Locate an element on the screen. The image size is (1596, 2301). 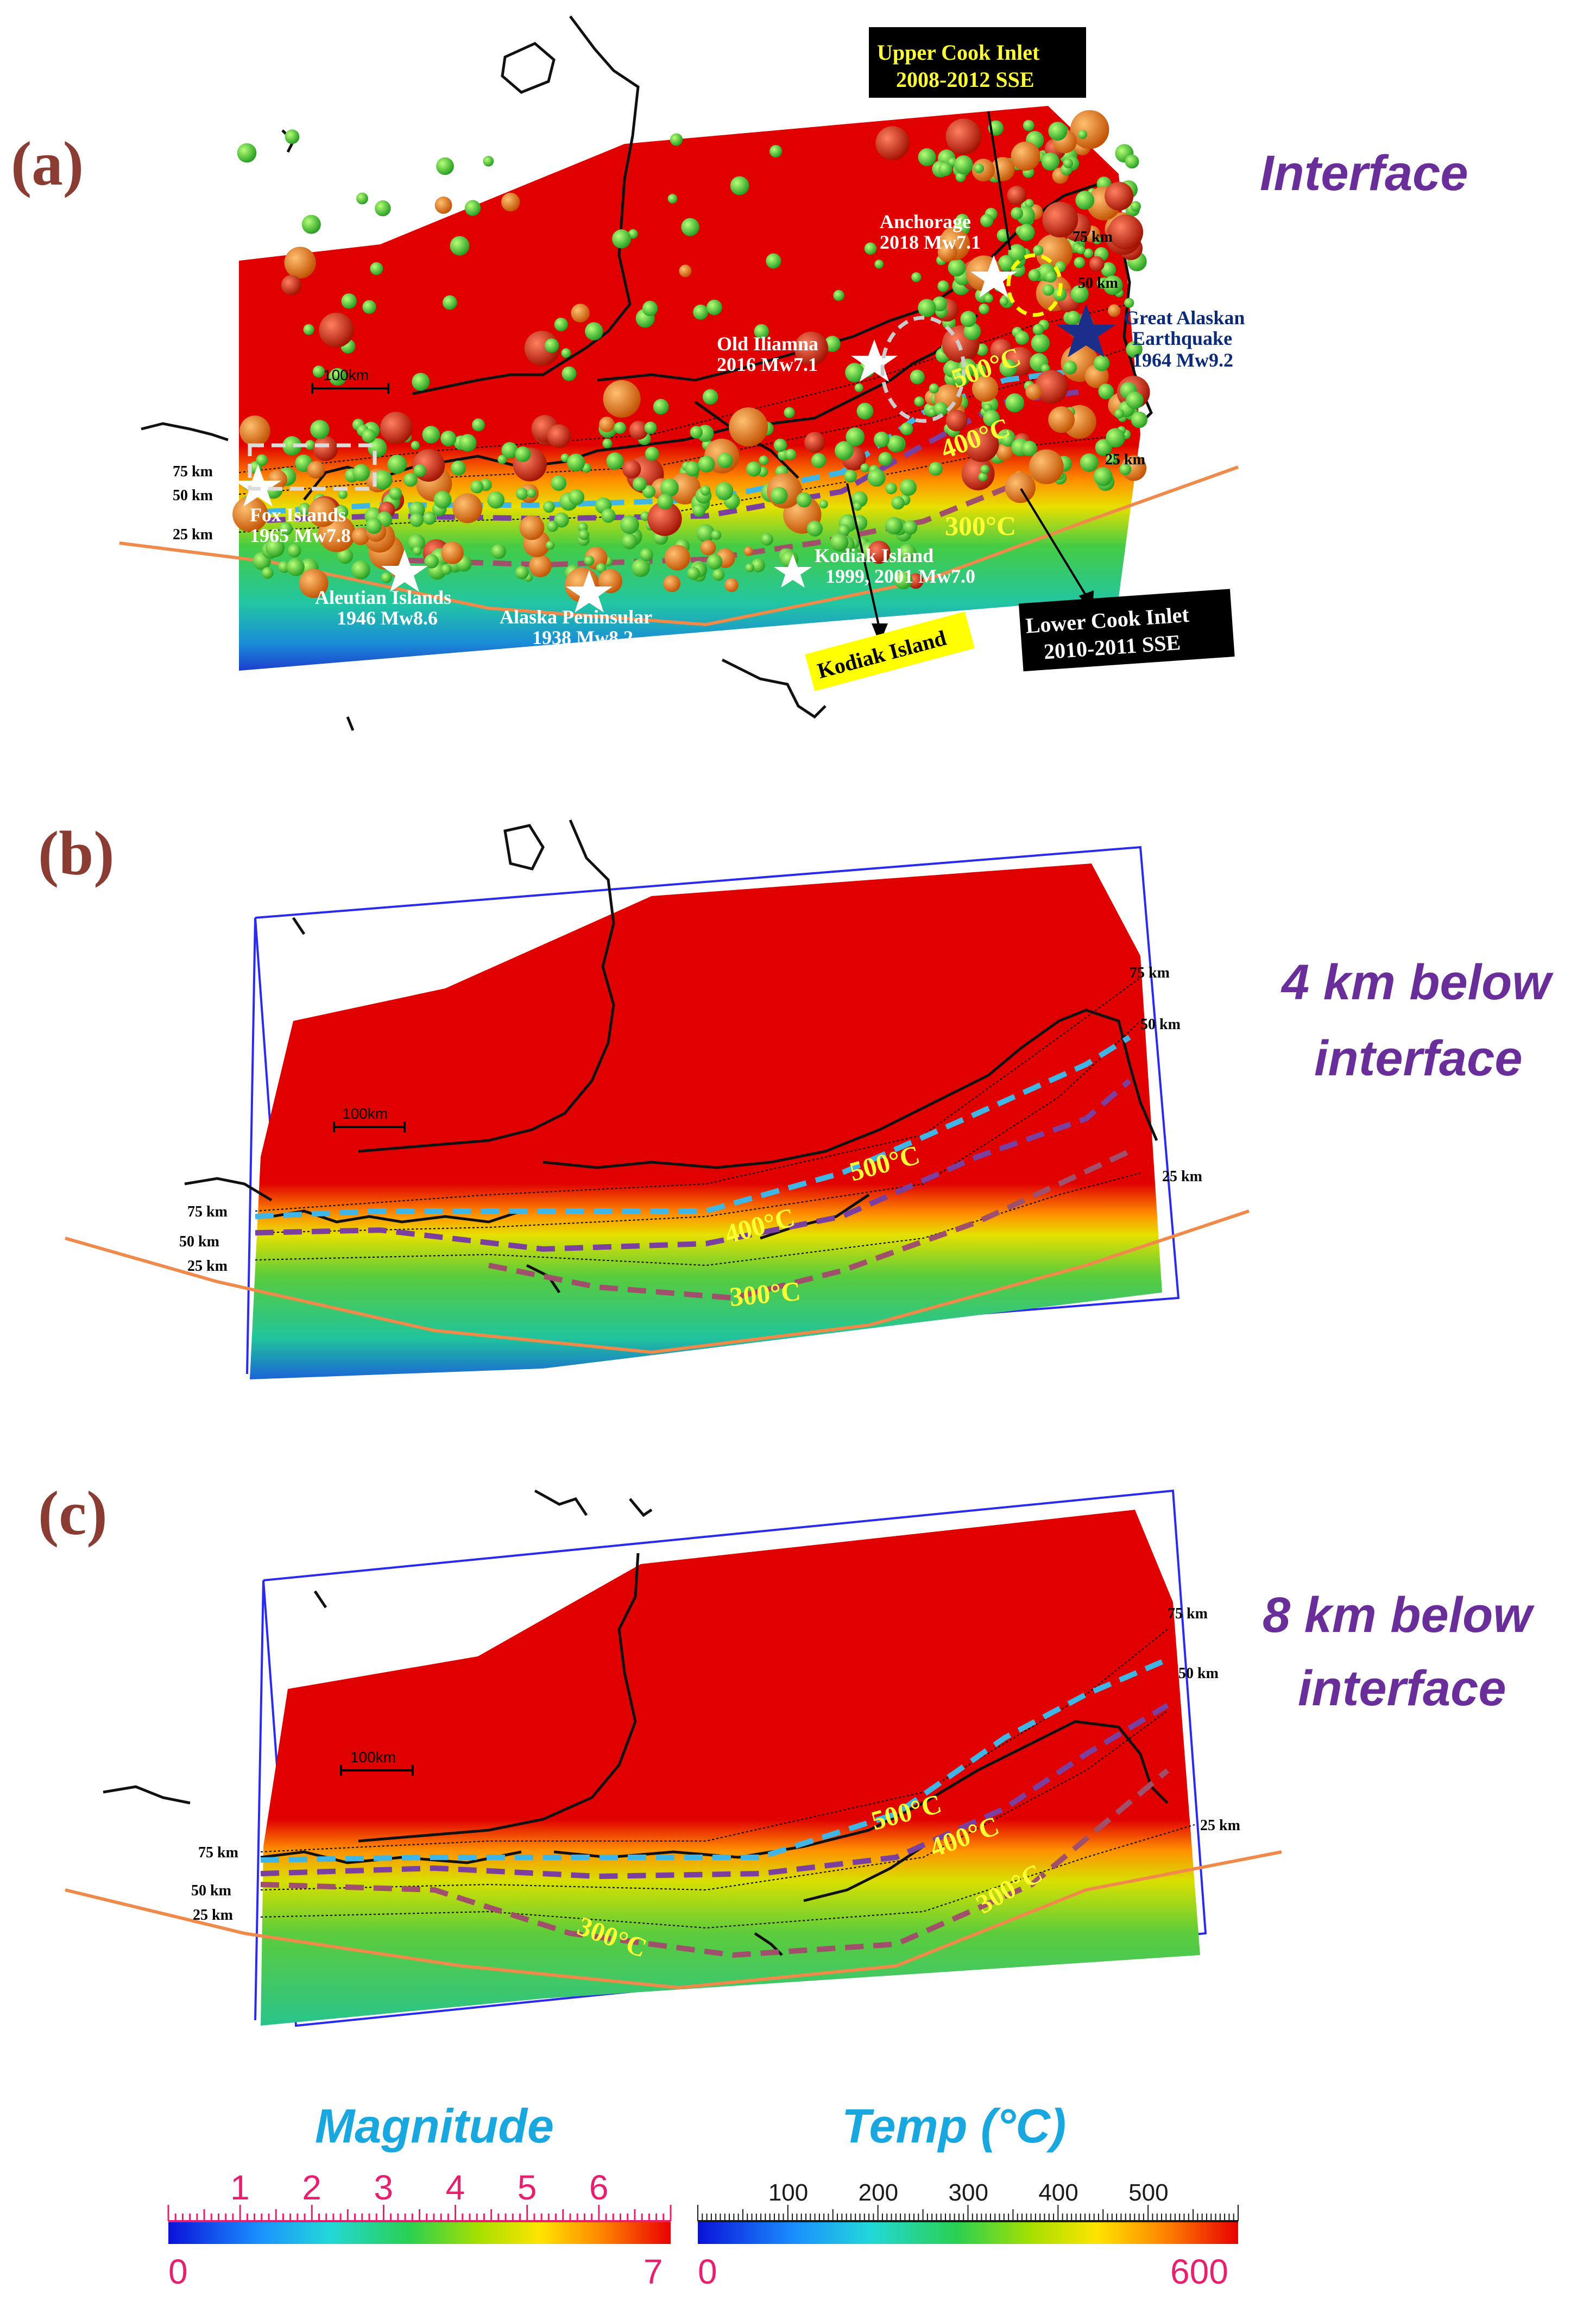
star-kodiak is located at coordinates (793, 571).